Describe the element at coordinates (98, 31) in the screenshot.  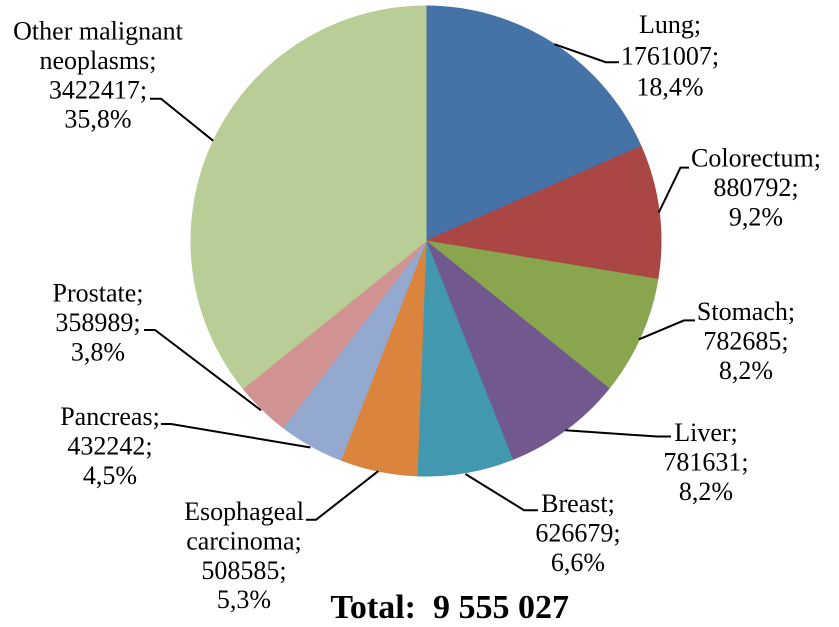
I see `svg-text: Other malignant` at that location.